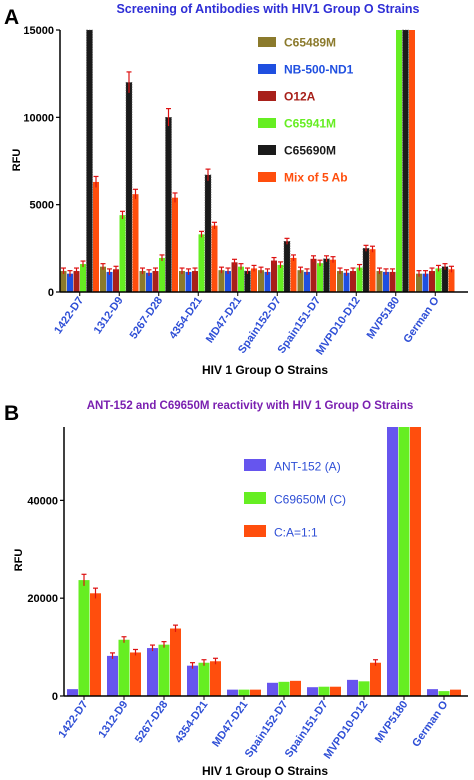  What do you see at coordinates (42, 206) in the screenshot?
I see `y-tick-label: 5000` at bounding box center [42, 206].